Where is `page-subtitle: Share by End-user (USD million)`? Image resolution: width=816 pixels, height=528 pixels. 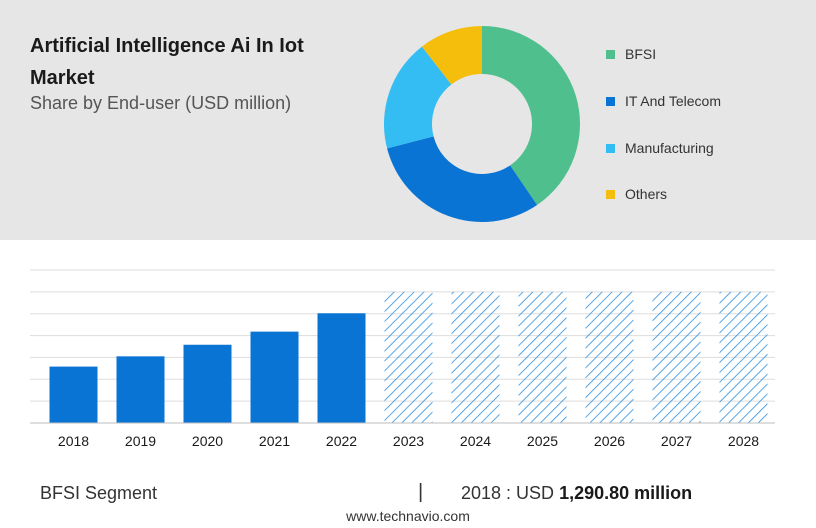 page-subtitle: Share by End-user (USD million) is located at coordinates (161, 103).